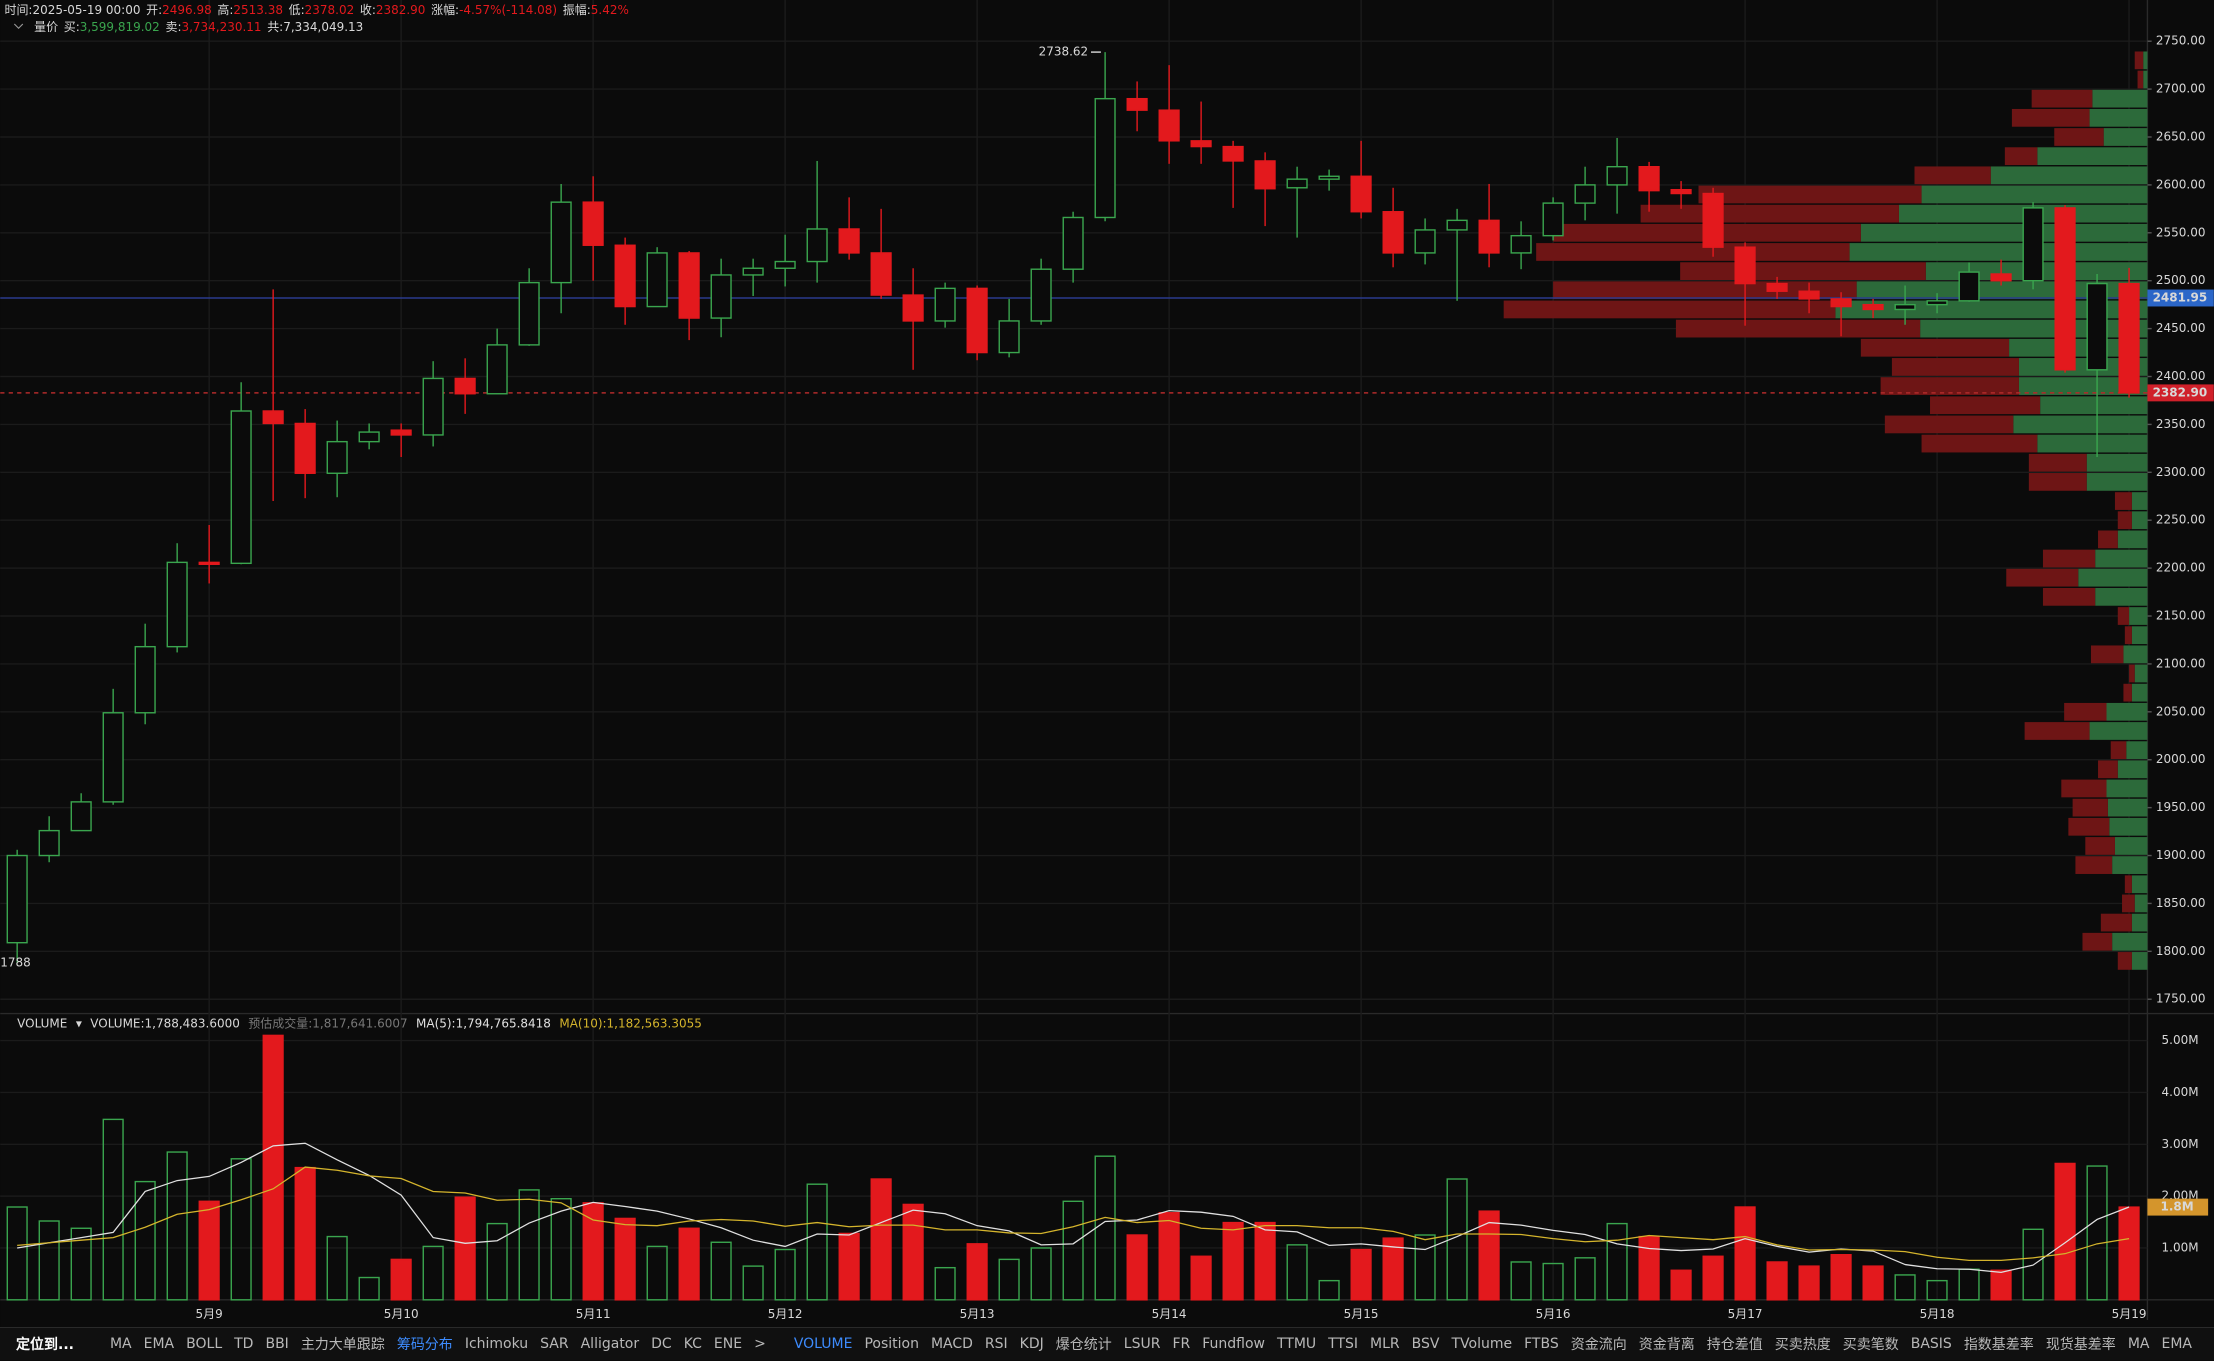 The height and width of the screenshot is (1361, 2214). I want to click on sub-indicator: MACD, so click(951, 1344).